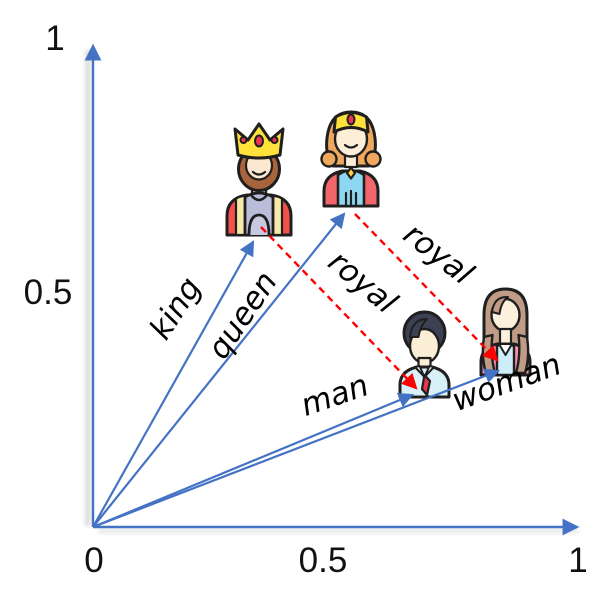  What do you see at coordinates (362, 283) in the screenshot?
I see `royal-label-left: royal` at bounding box center [362, 283].